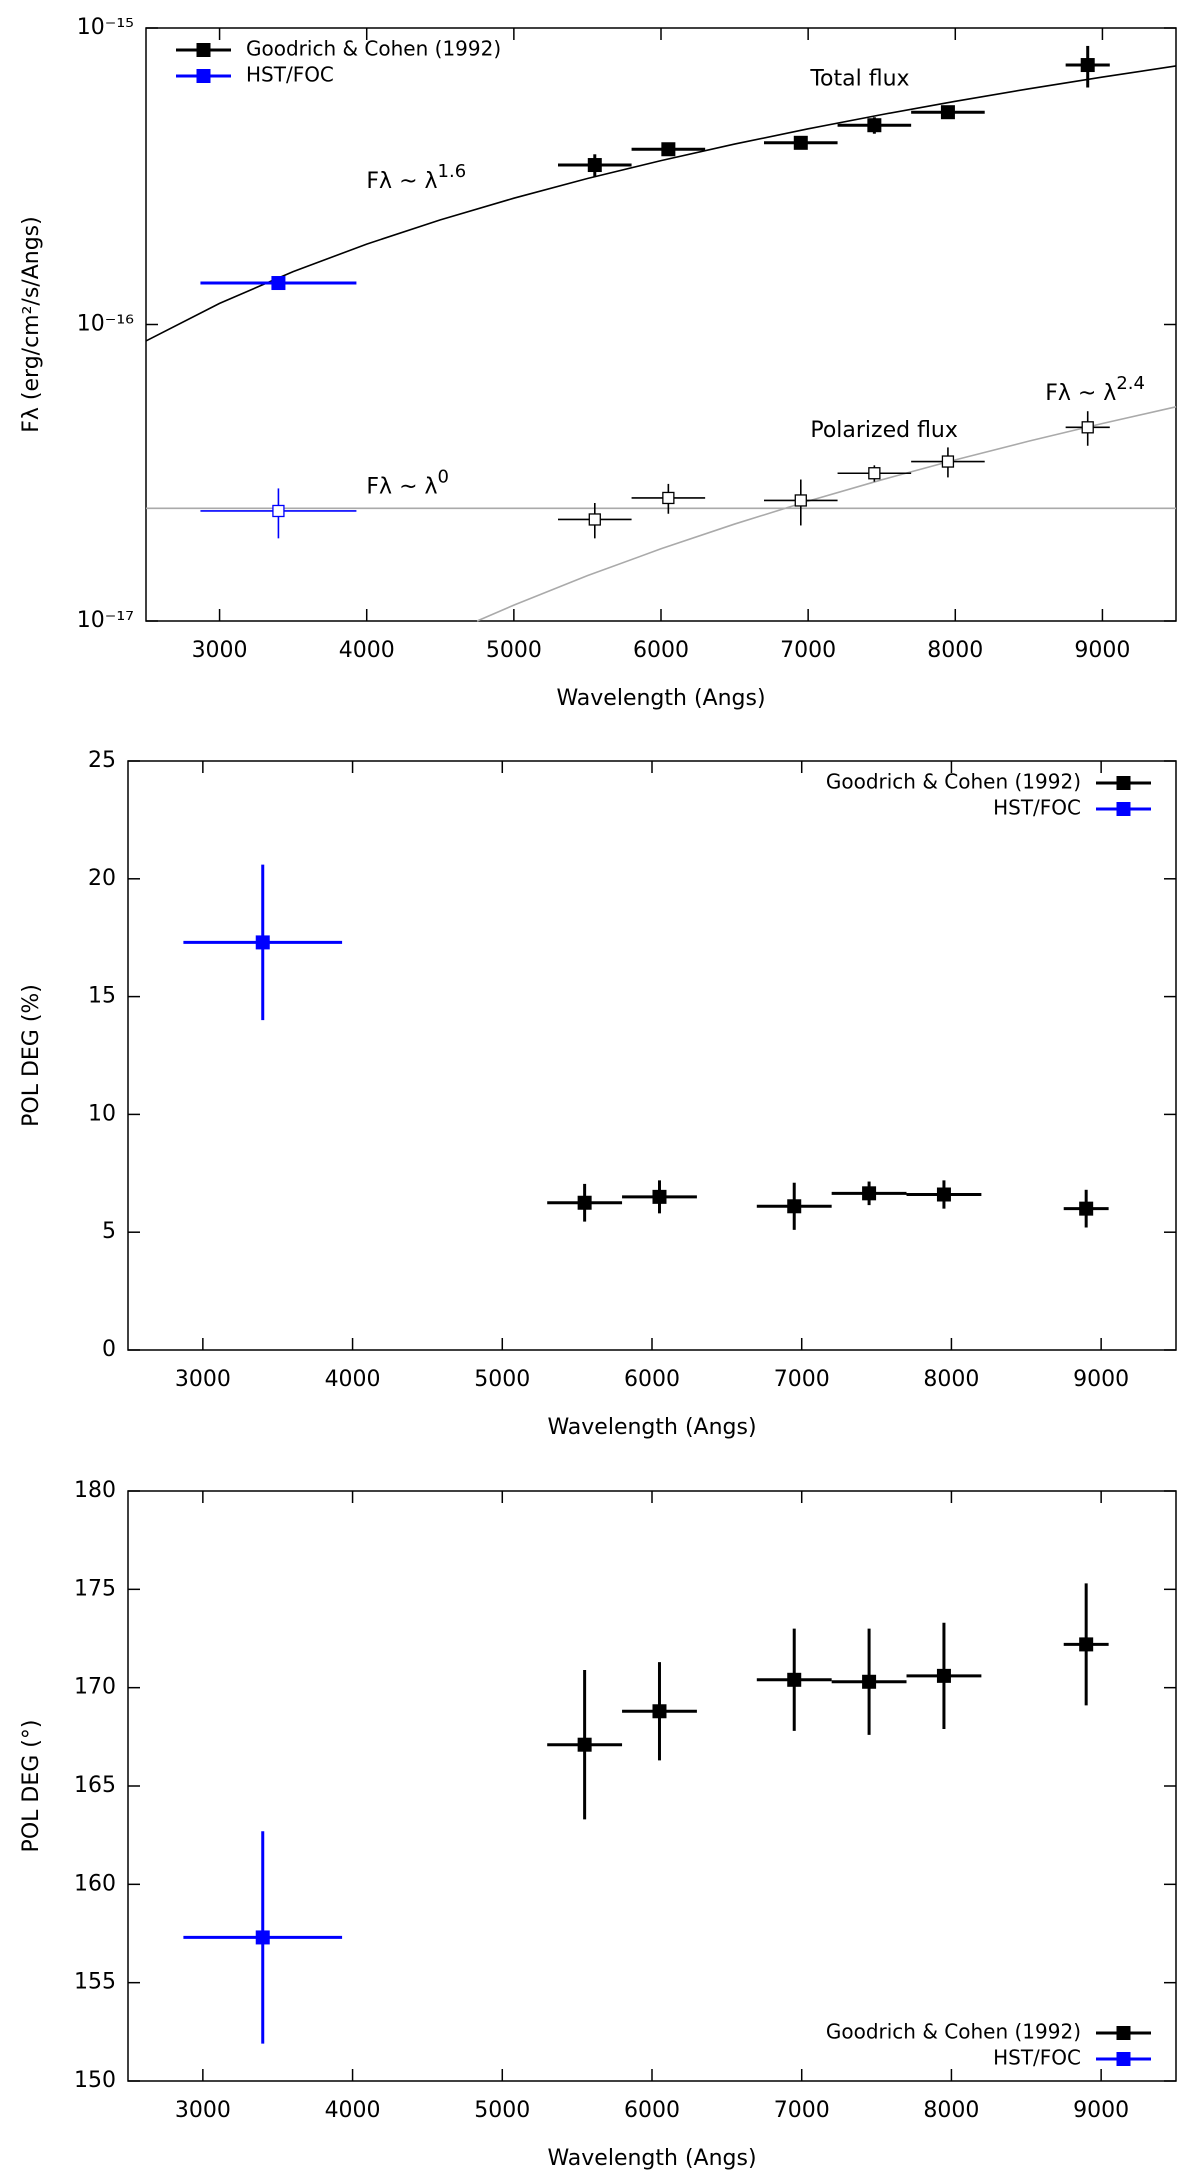 The width and height of the screenshot is (1200, 2183). Describe the element at coordinates (105, 27) in the screenshot. I see `y-tick-label: 10⁻¹⁵` at that location.